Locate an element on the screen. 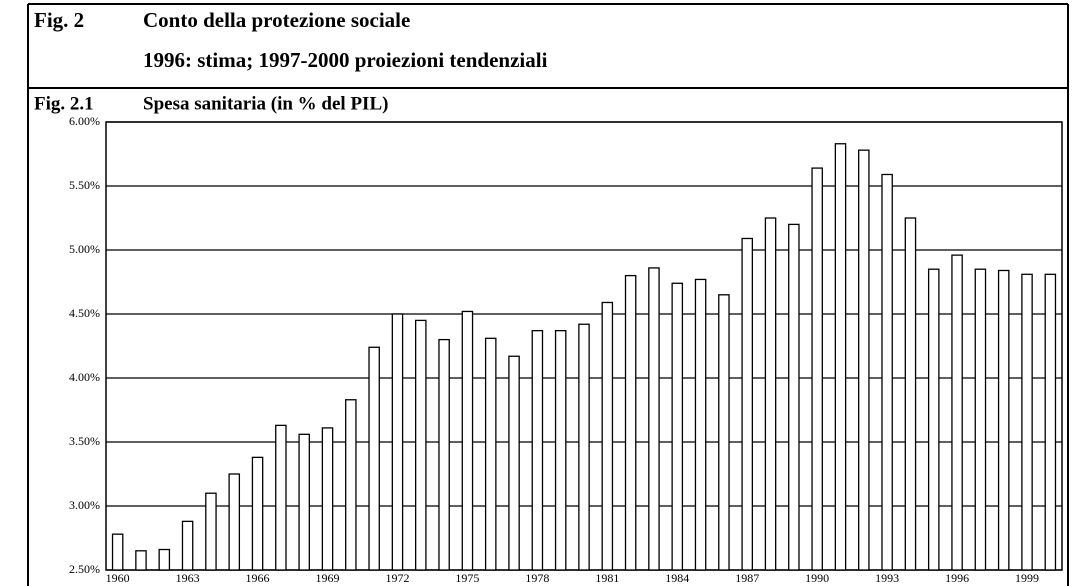 The height and width of the screenshot is (586, 1085). x-tick-label: 1966 is located at coordinates (258, 578).